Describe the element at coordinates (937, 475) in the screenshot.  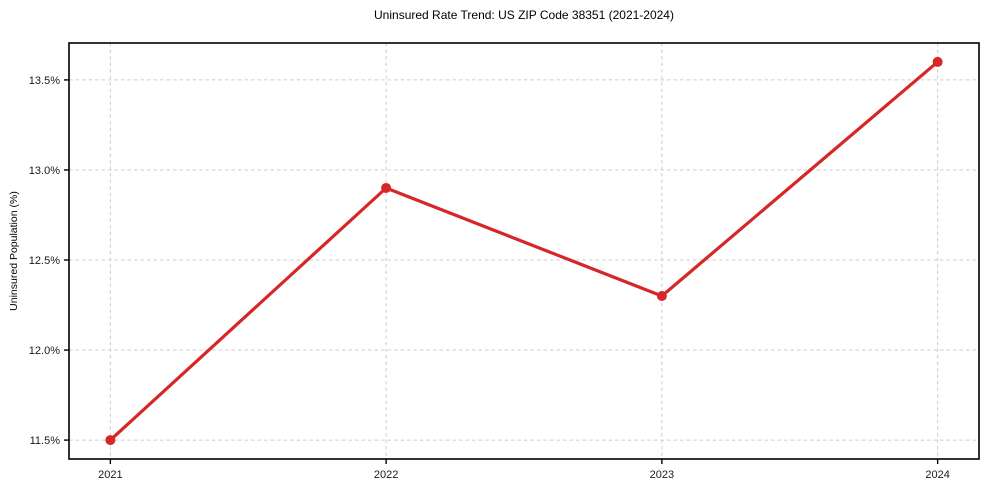
I see `x-tick-label: 2024` at that location.